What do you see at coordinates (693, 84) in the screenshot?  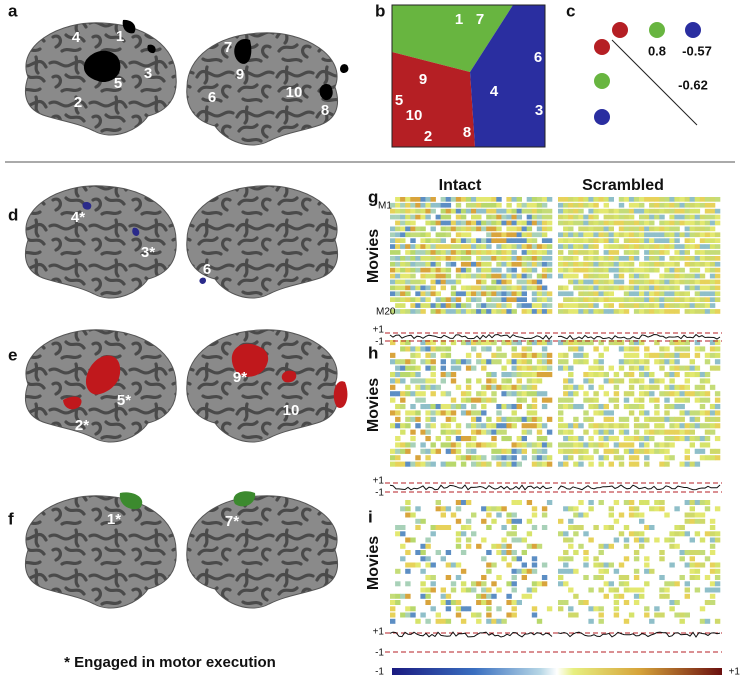 I see `correlation: -0.62` at bounding box center [693, 84].